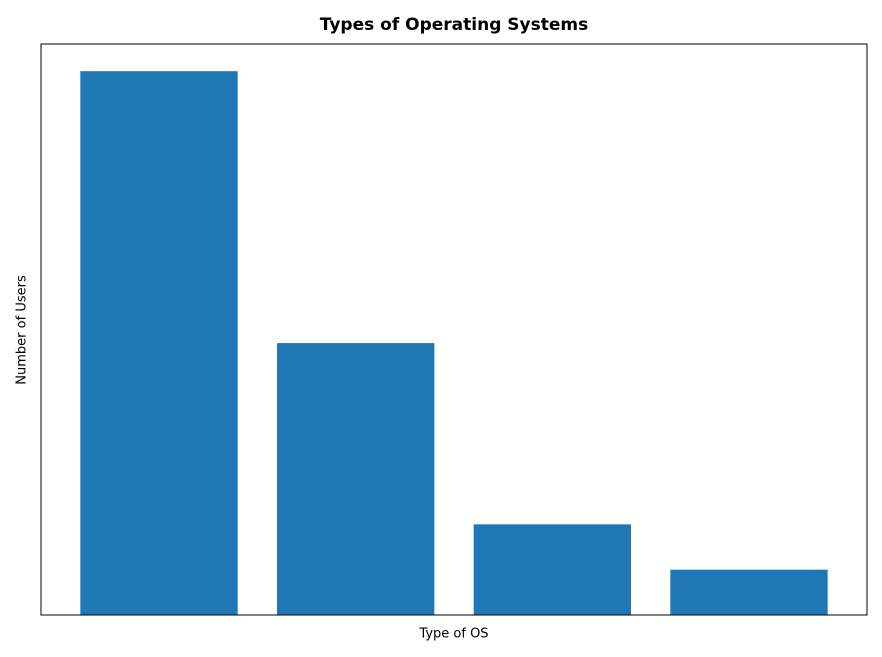 The image size is (882, 657). What do you see at coordinates (453, 634) in the screenshot?
I see `x-axis-label: Type of OS` at bounding box center [453, 634].